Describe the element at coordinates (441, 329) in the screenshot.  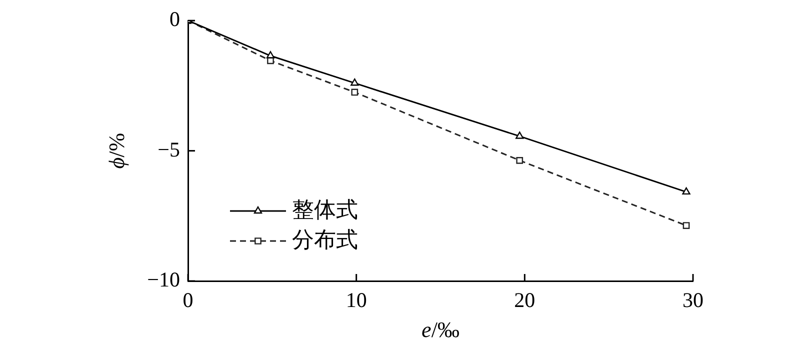
I see `x-axis-title: e/‰` at that location.